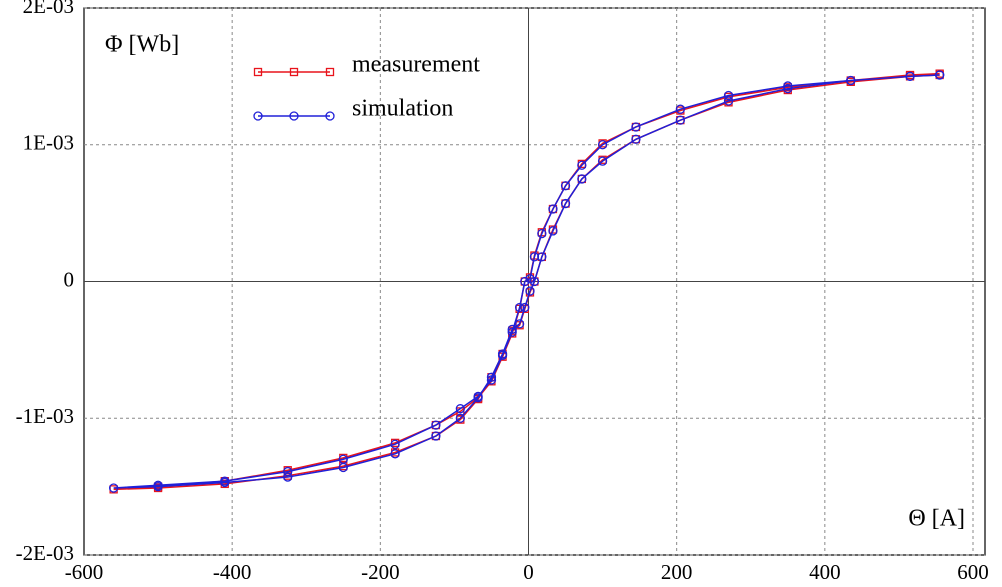 This screenshot has width=1002, height=587. Describe the element at coordinates (232, 572) in the screenshot. I see `x-tick-label: -400` at that location.